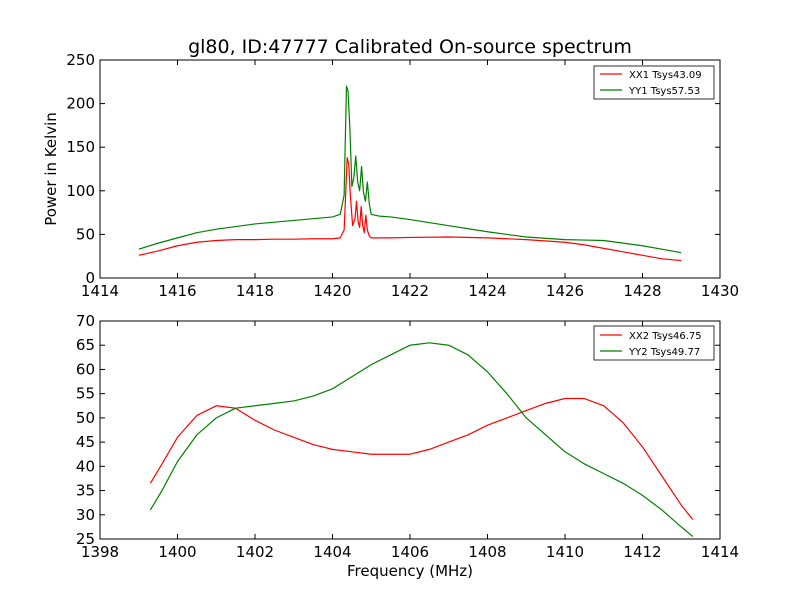 The height and width of the screenshot is (605, 800). I want to click on bottom-x-tick-label: 1398, so click(100, 552).